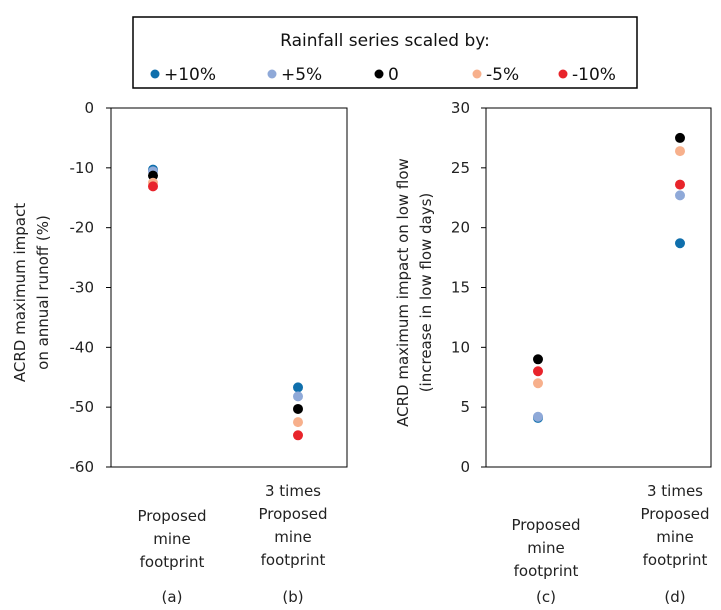 Image resolution: width=721 pixels, height=610 pixels. I want to click on right-xcat-0-line-1: mine, so click(546, 548).